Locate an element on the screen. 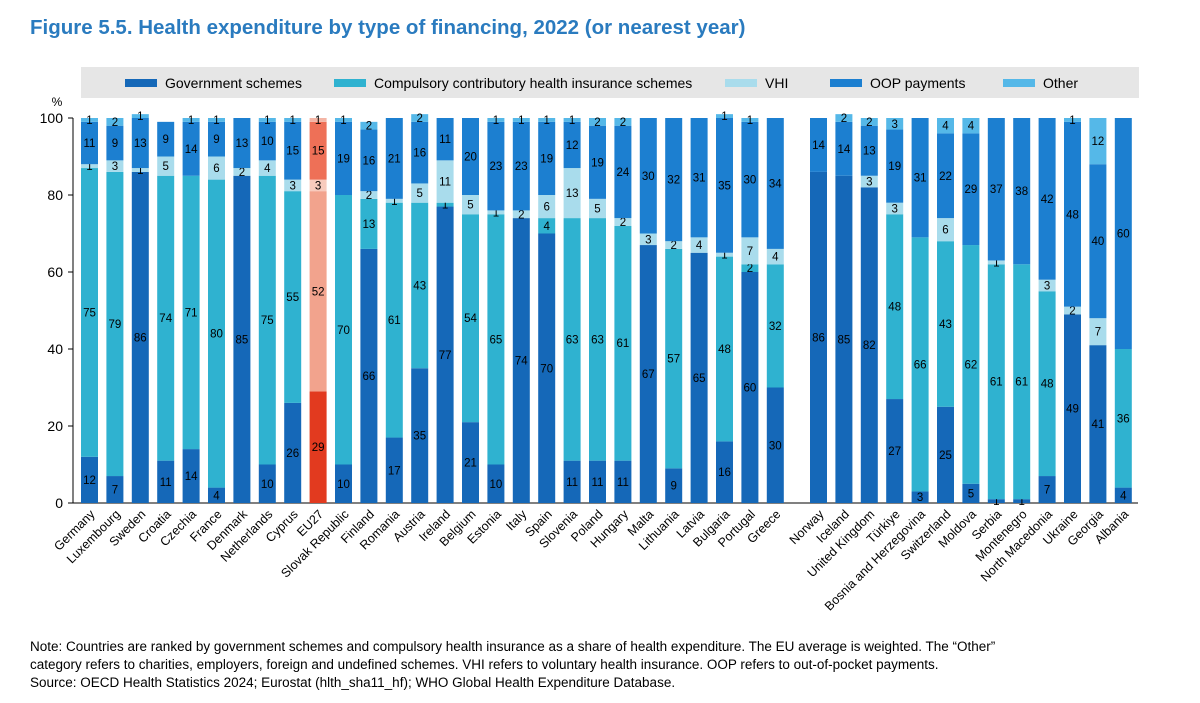 The height and width of the screenshot is (703, 1200). bar-segment-gov-t-rkiye is located at coordinates (895, 451).